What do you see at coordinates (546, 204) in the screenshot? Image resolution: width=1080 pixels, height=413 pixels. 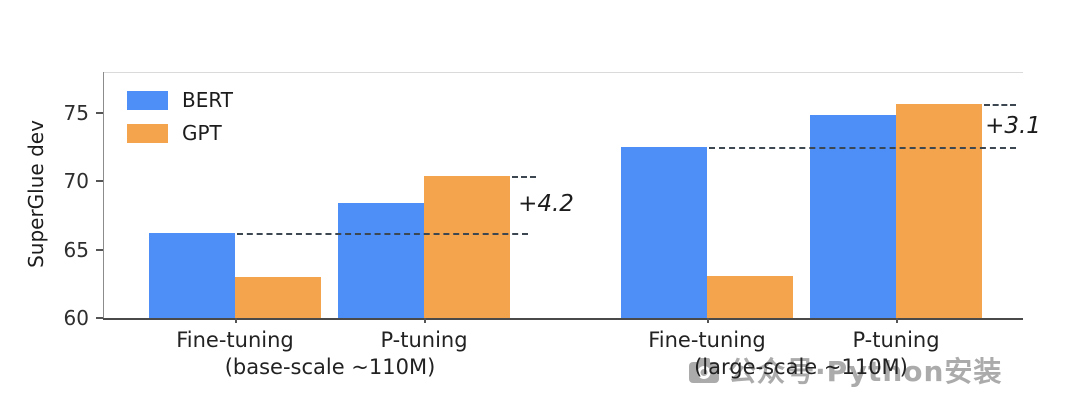 I see `gain-annotation: +4.2` at bounding box center [546, 204].